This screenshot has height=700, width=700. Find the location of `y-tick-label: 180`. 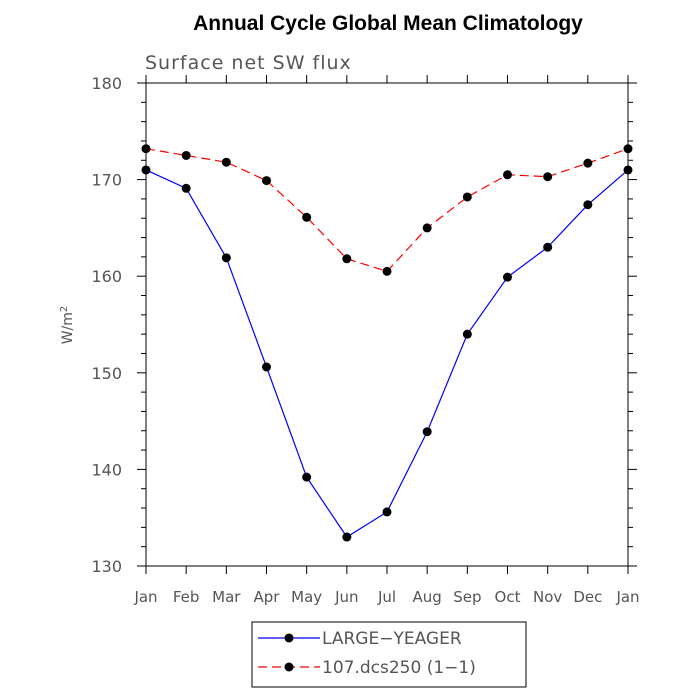

y-tick-label: 180 is located at coordinates (106, 83).